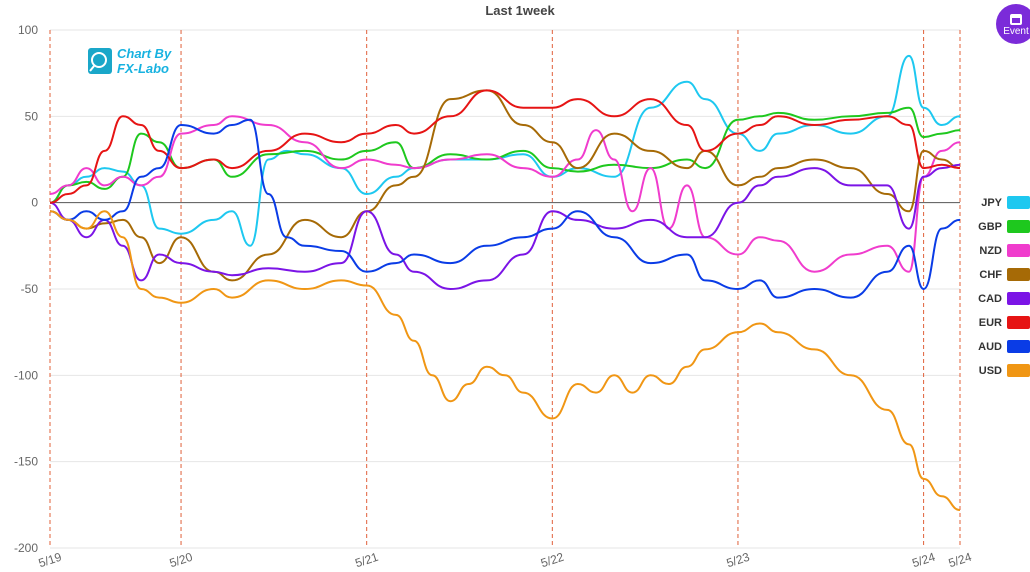  What do you see at coordinates (1018, 346) in the screenshot?
I see `legend-swatch-aud` at bounding box center [1018, 346].